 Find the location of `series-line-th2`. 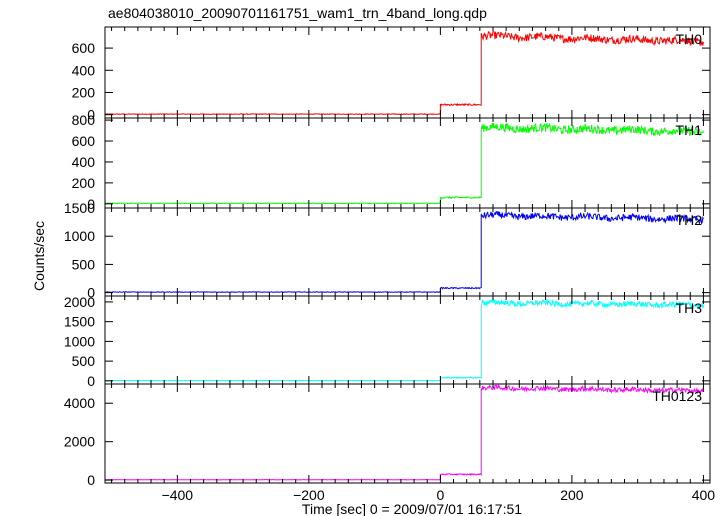

series-line-th2 is located at coordinates (404, 252).